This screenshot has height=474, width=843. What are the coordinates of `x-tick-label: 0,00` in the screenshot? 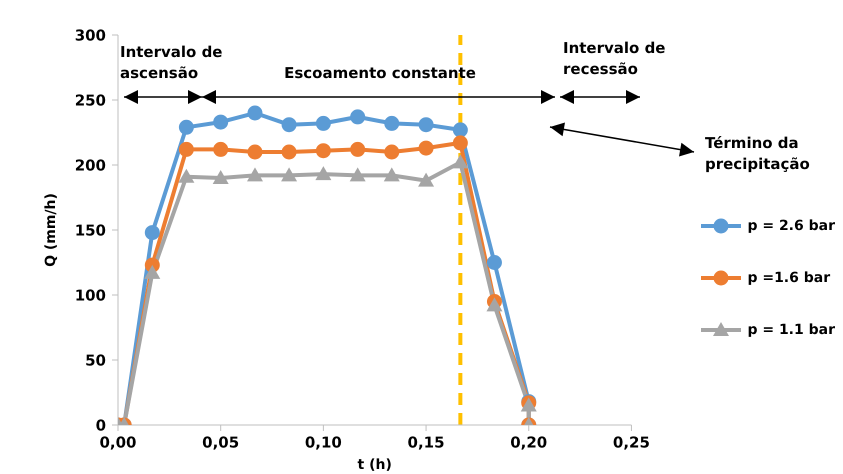 It's located at (118, 443).